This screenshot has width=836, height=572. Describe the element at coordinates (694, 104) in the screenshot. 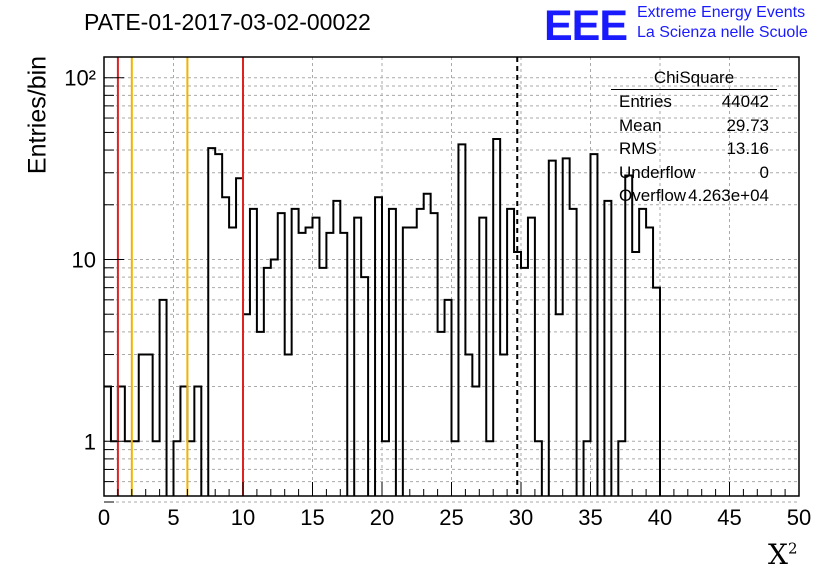

I see `stats-row-entries: Entries 44042` at that location.